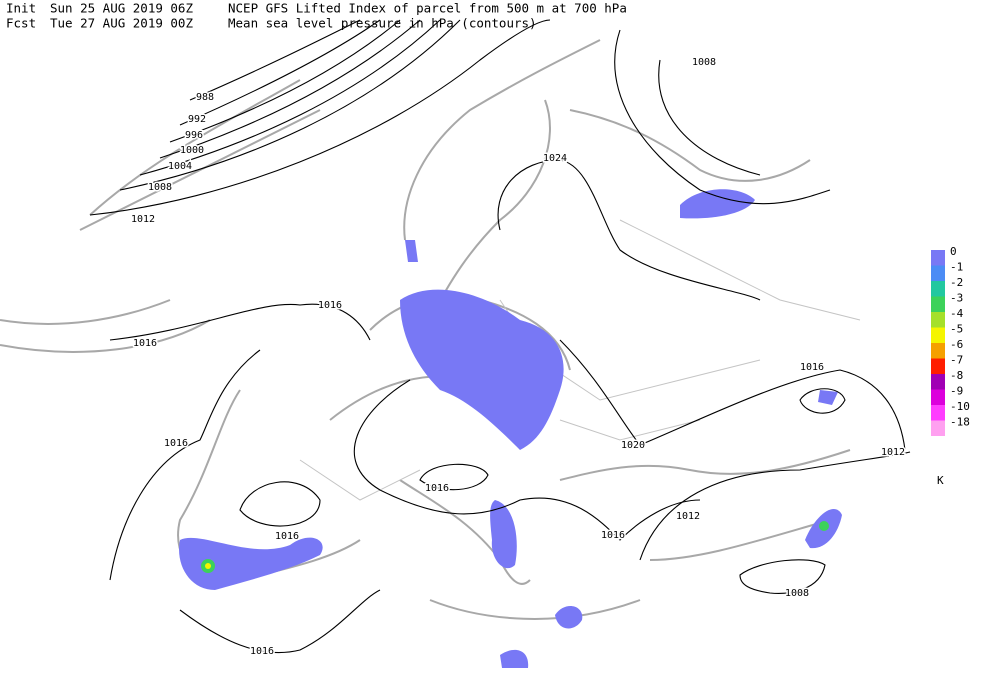 The height and width of the screenshot is (680, 1000). I want to click on legend: 0 -1 -2 -3 -4 -5 -6 -7 -8 -9 -10 -18 K, so click(950, 366).